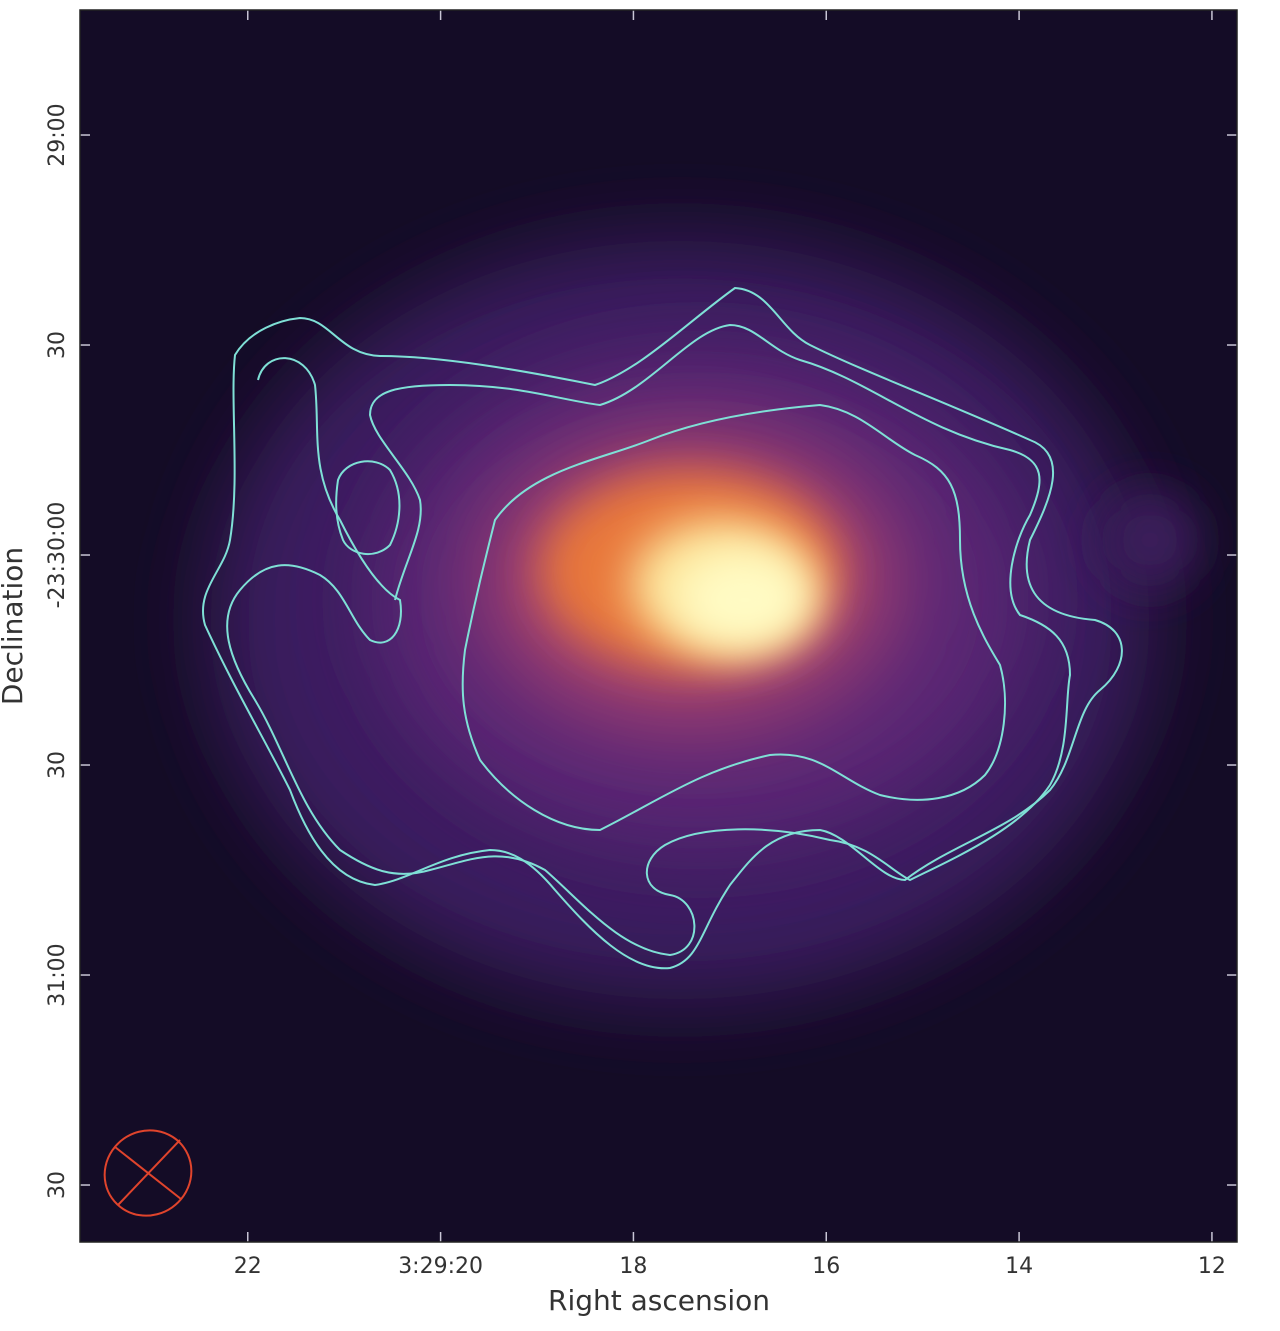 Image resolution: width=1280 pixels, height=1331 pixels. Describe the element at coordinates (826, 1266) in the screenshot. I see `x-tick-label: 16` at that location.